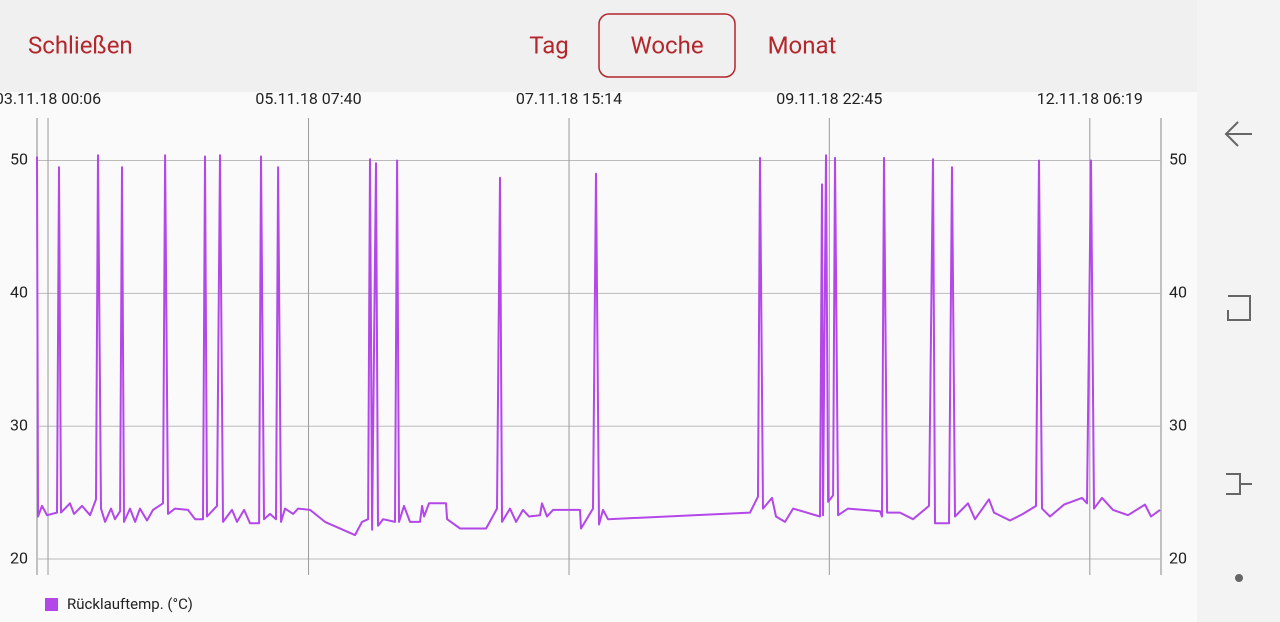  What do you see at coordinates (1178, 424) in the screenshot?
I see `y-tick-label-right: 30` at bounding box center [1178, 424].